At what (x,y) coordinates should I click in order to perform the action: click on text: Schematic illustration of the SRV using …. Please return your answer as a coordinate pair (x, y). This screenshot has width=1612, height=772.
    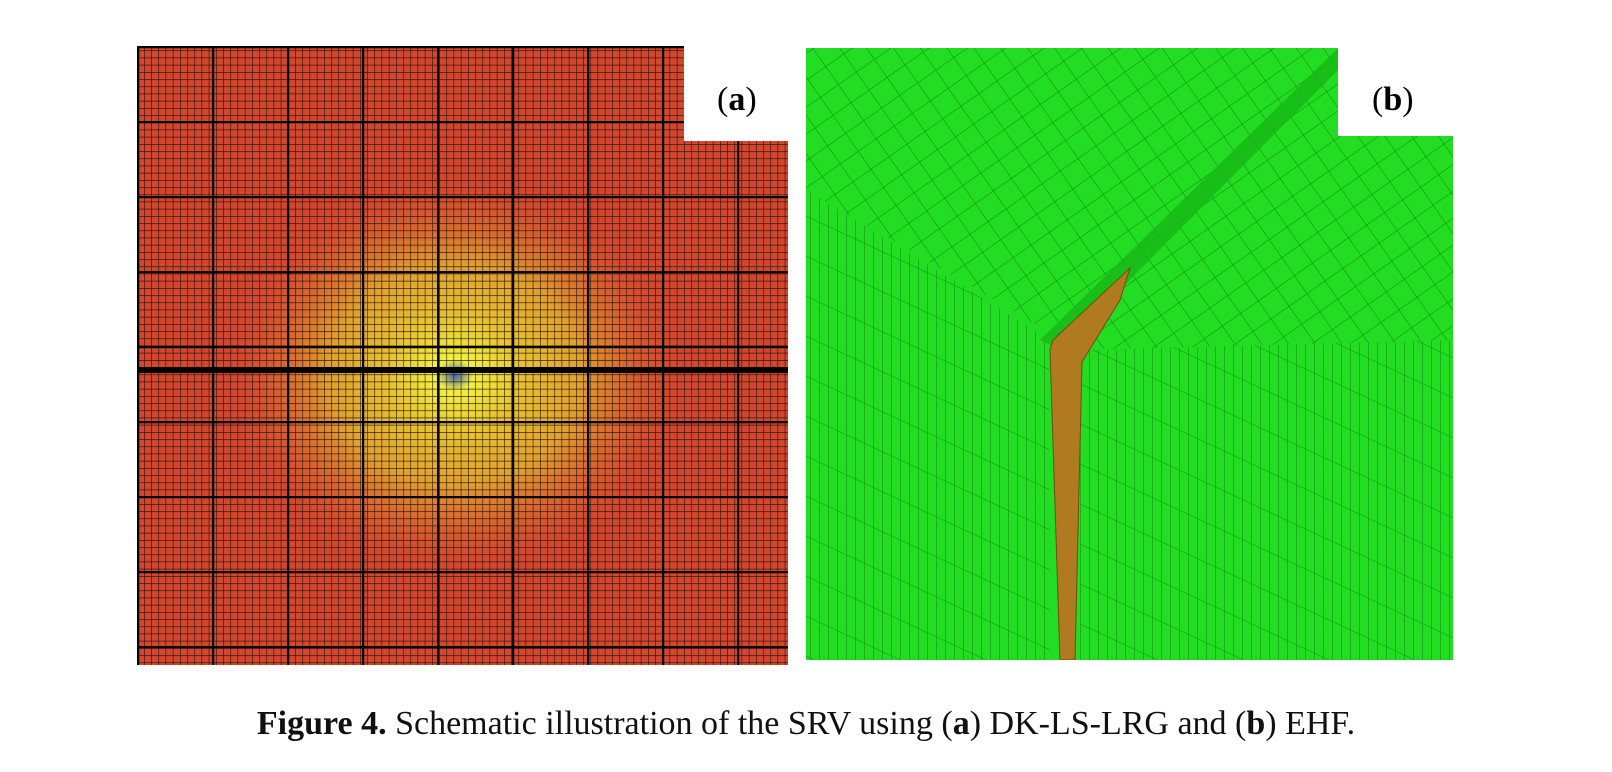
    Looking at the image, I should click on (674, 723).